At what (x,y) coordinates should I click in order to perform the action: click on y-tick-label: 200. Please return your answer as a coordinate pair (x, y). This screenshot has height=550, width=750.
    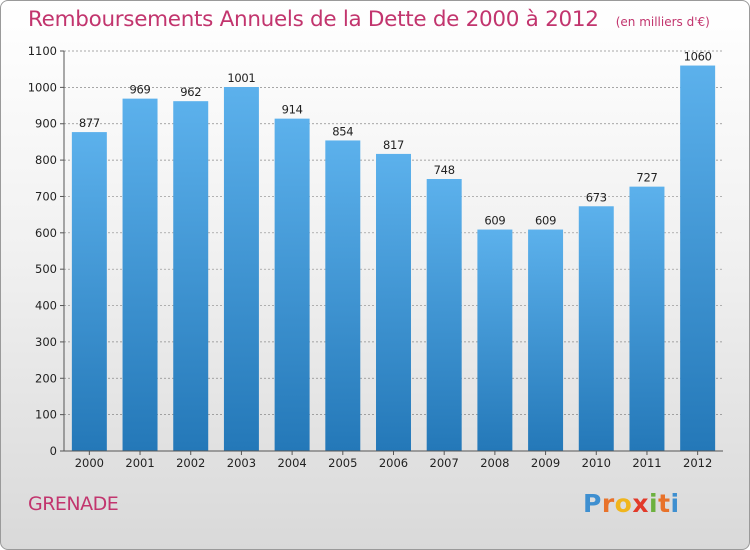
    Looking at the image, I should click on (46, 378).